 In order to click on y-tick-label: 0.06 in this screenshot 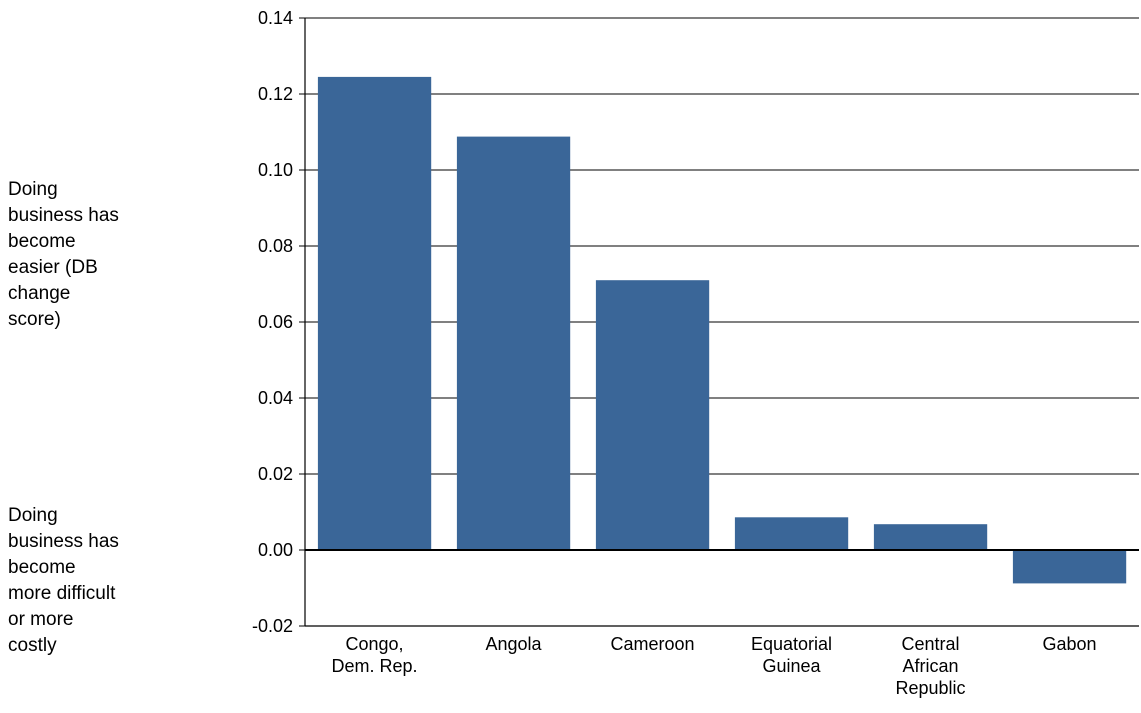, I will do `click(275, 322)`.